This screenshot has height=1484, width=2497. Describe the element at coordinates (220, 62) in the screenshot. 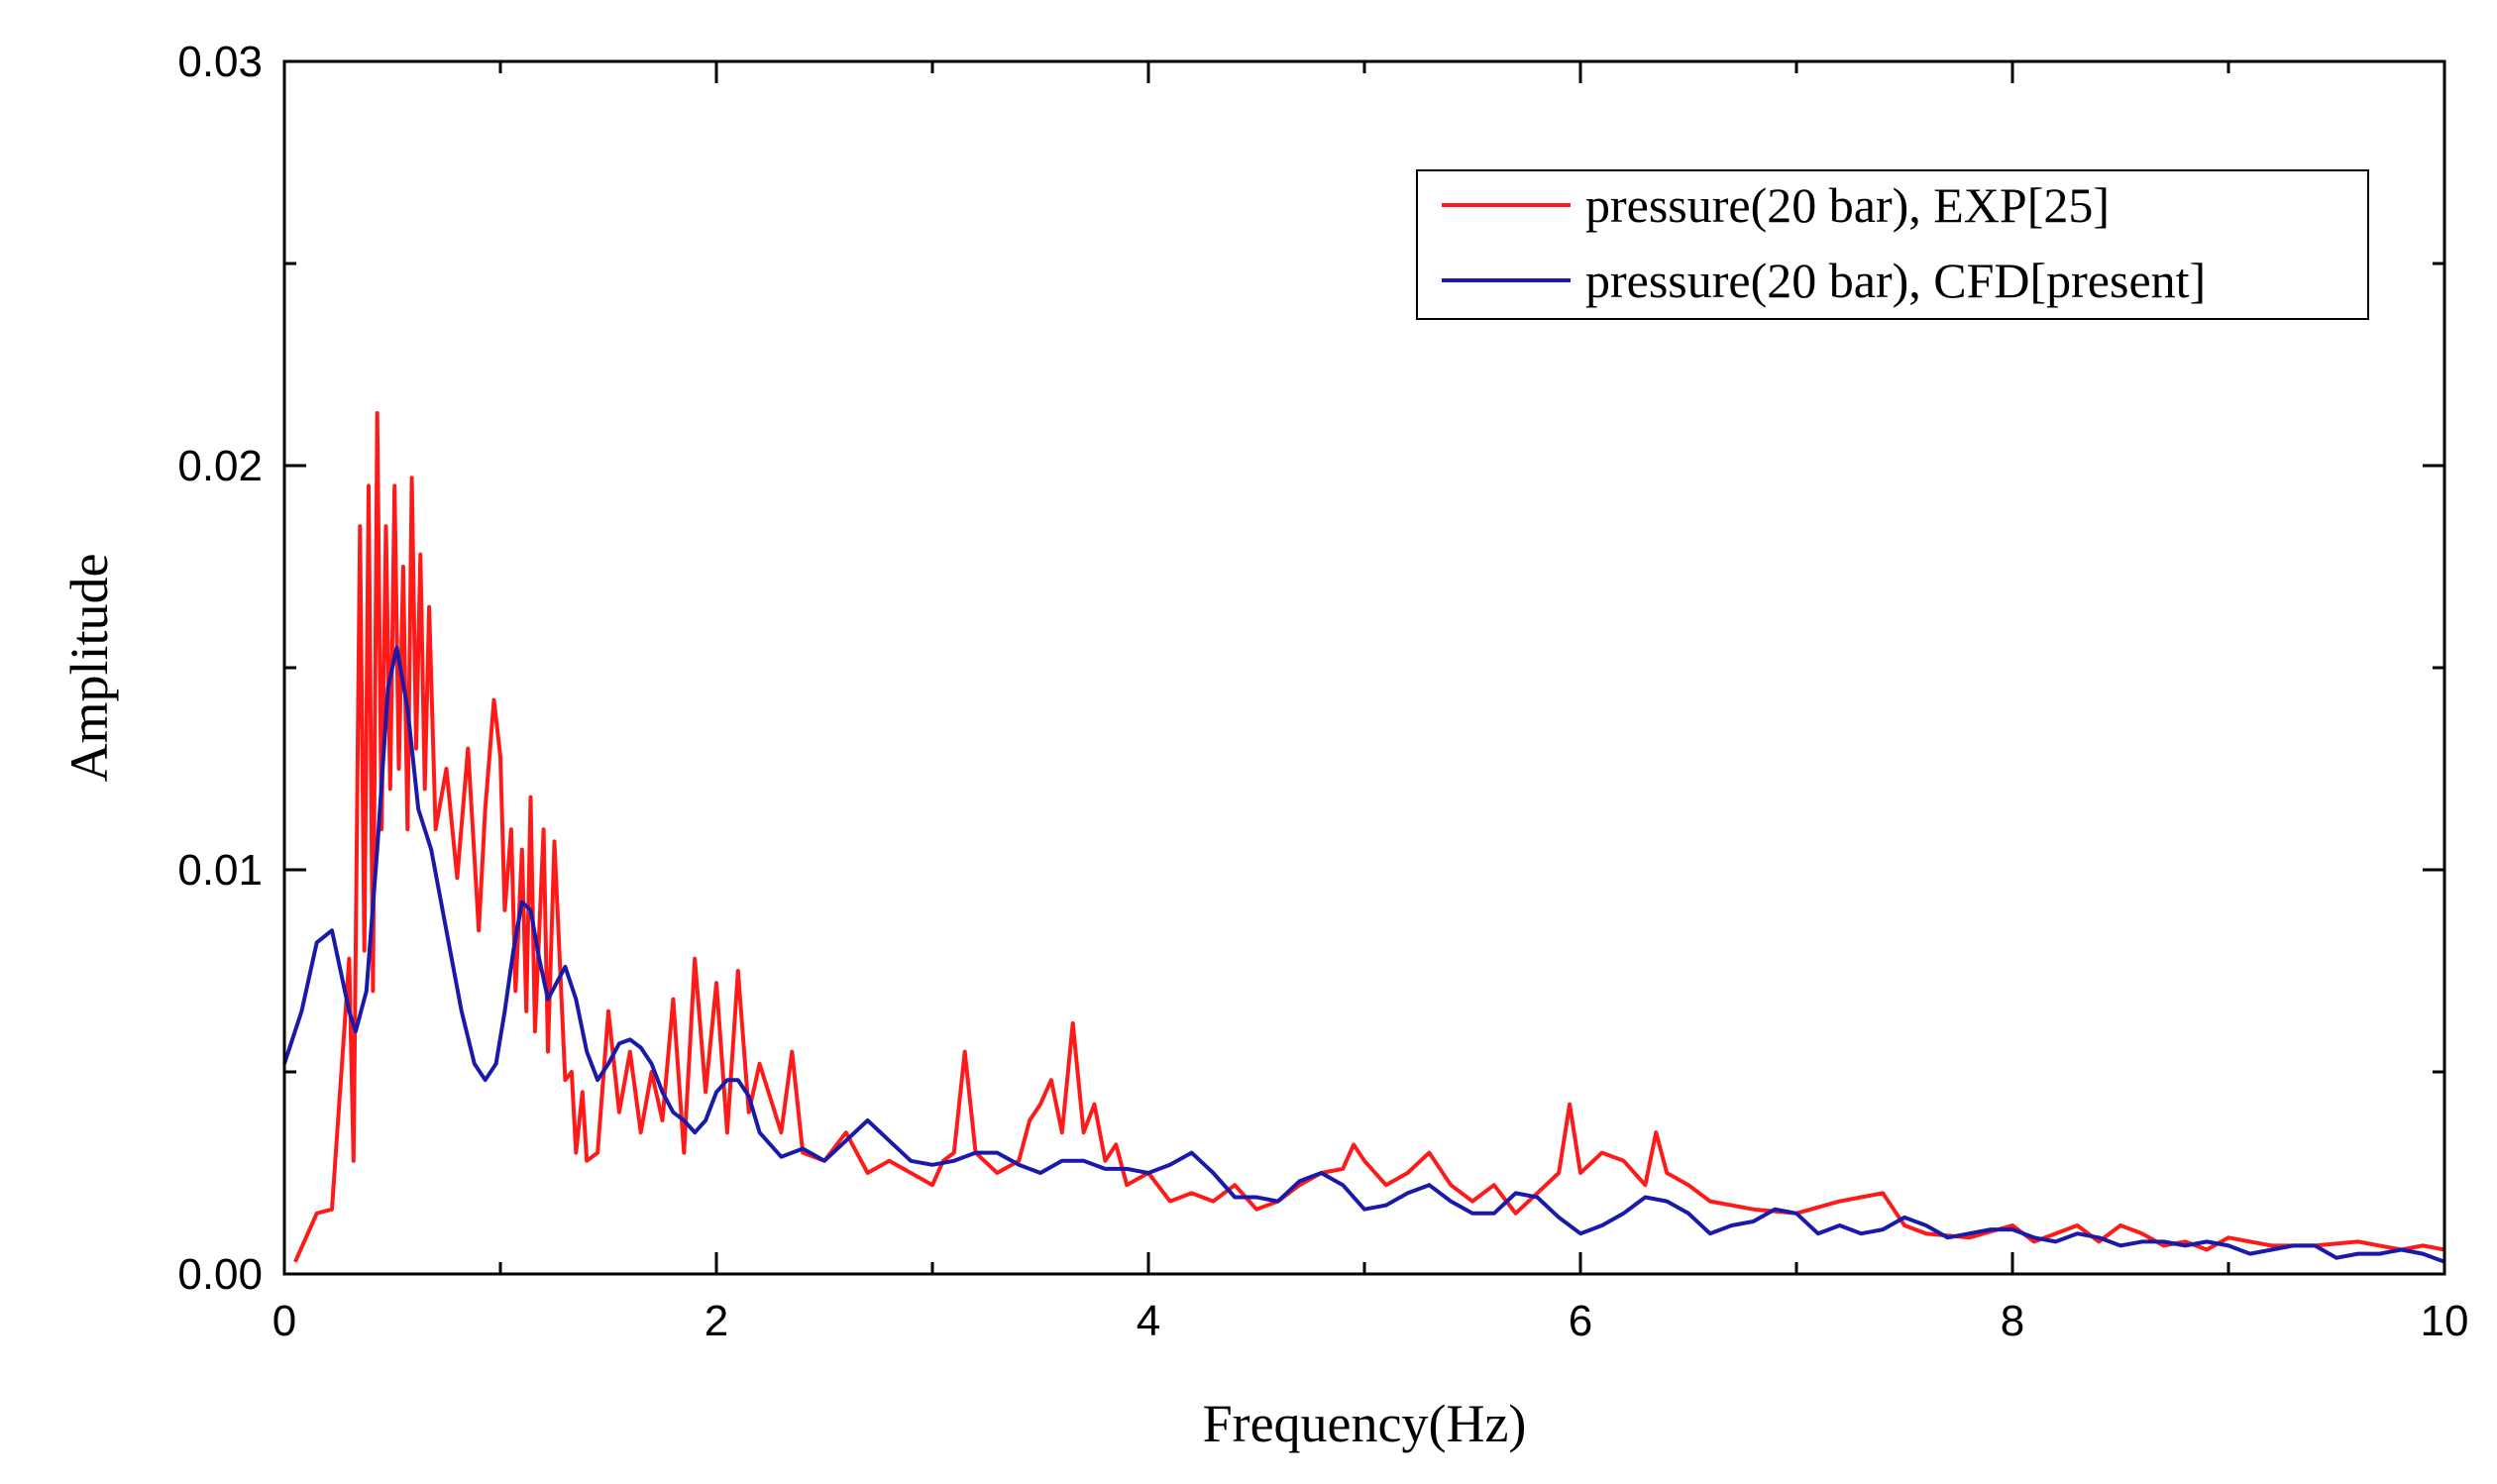

I see `y-tick-label: 0.03` at that location.